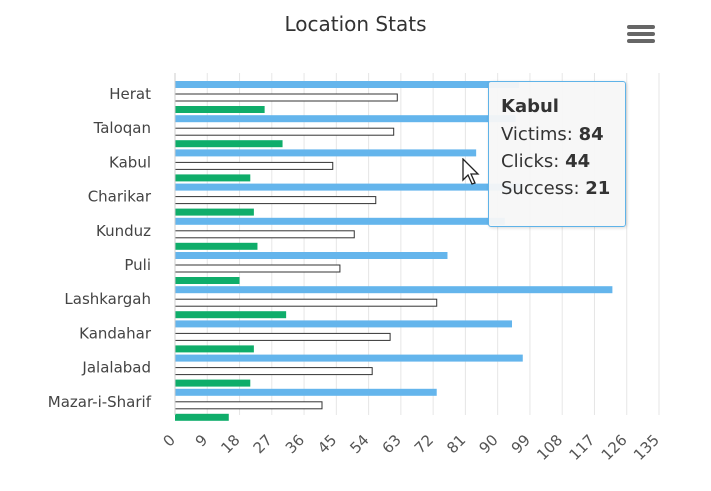  What do you see at coordinates (424, 444) in the screenshot?
I see `x-tick-label: 72` at bounding box center [424, 444].